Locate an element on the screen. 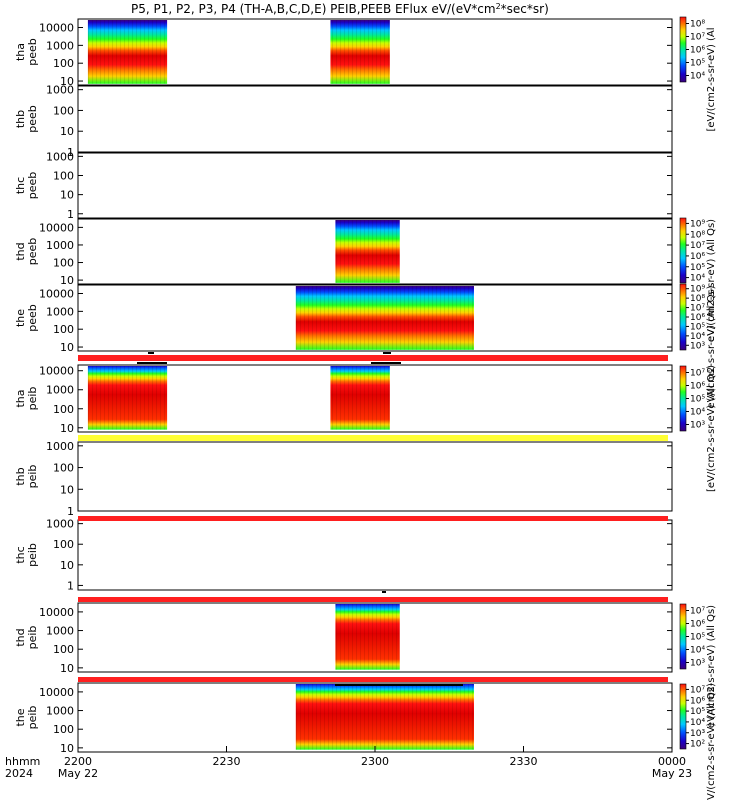 Image resolution: width=750 pixels, height=800 pixels. y-axis-label: thapeib is located at coordinates (26, 399).